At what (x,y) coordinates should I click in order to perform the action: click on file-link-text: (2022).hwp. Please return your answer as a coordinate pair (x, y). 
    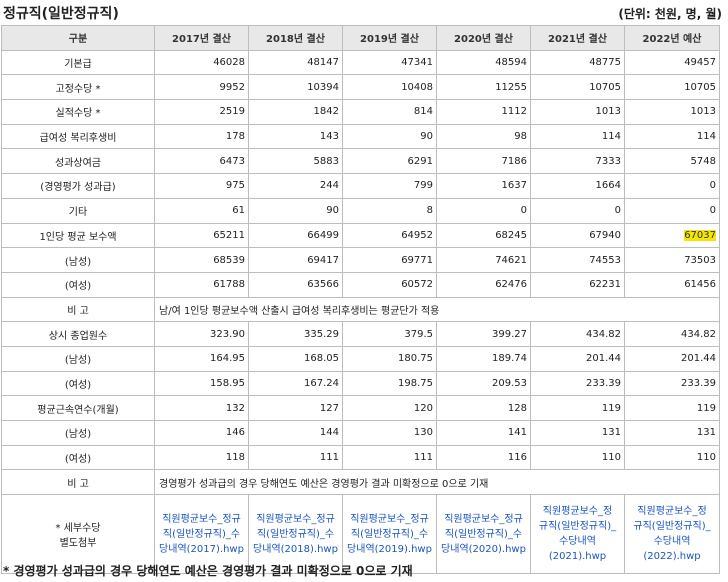
    Looking at the image, I should click on (672, 557).